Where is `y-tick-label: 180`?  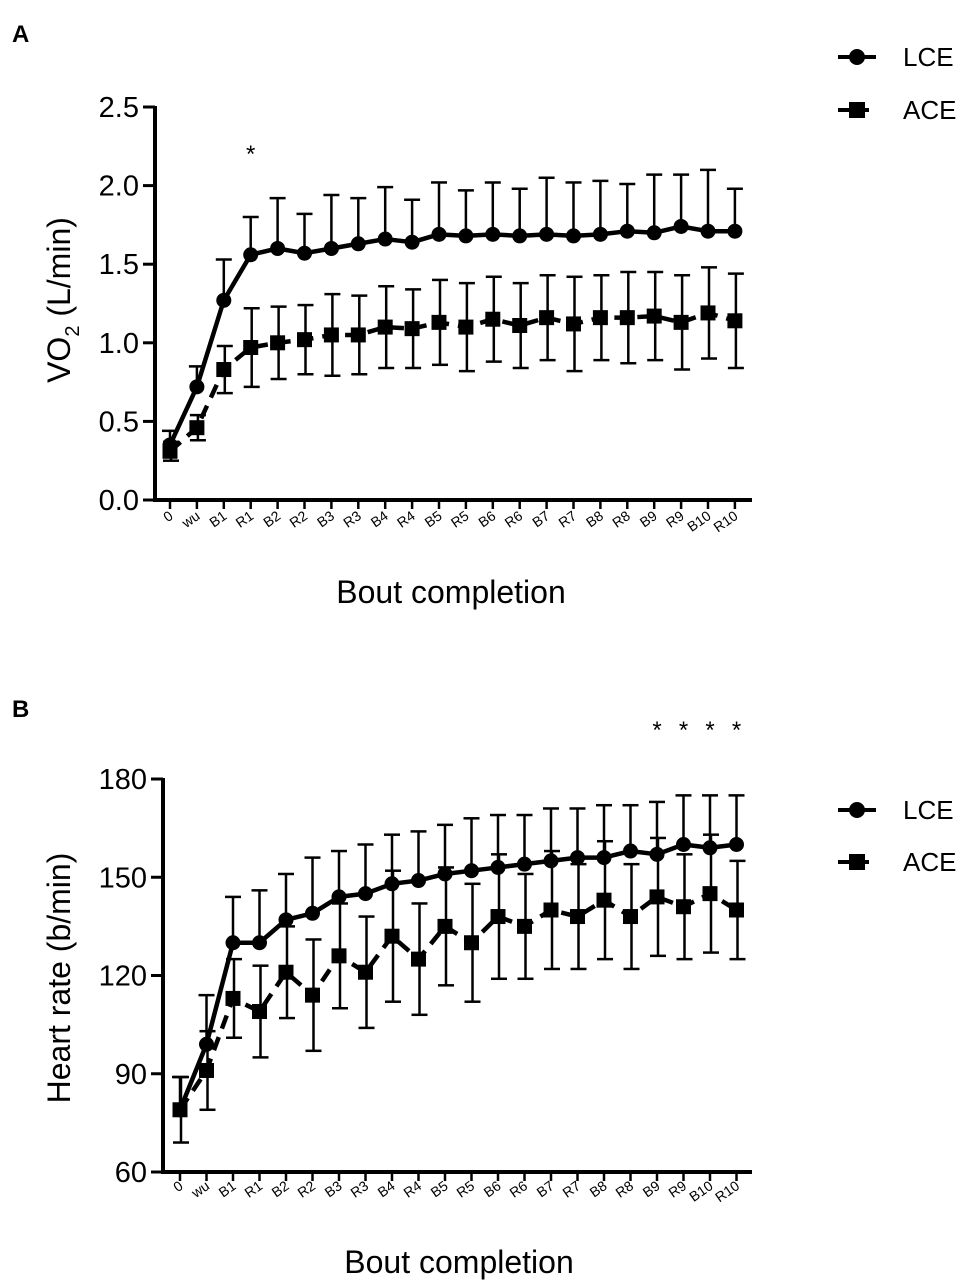 y-tick-label: 180 is located at coordinates (123, 780).